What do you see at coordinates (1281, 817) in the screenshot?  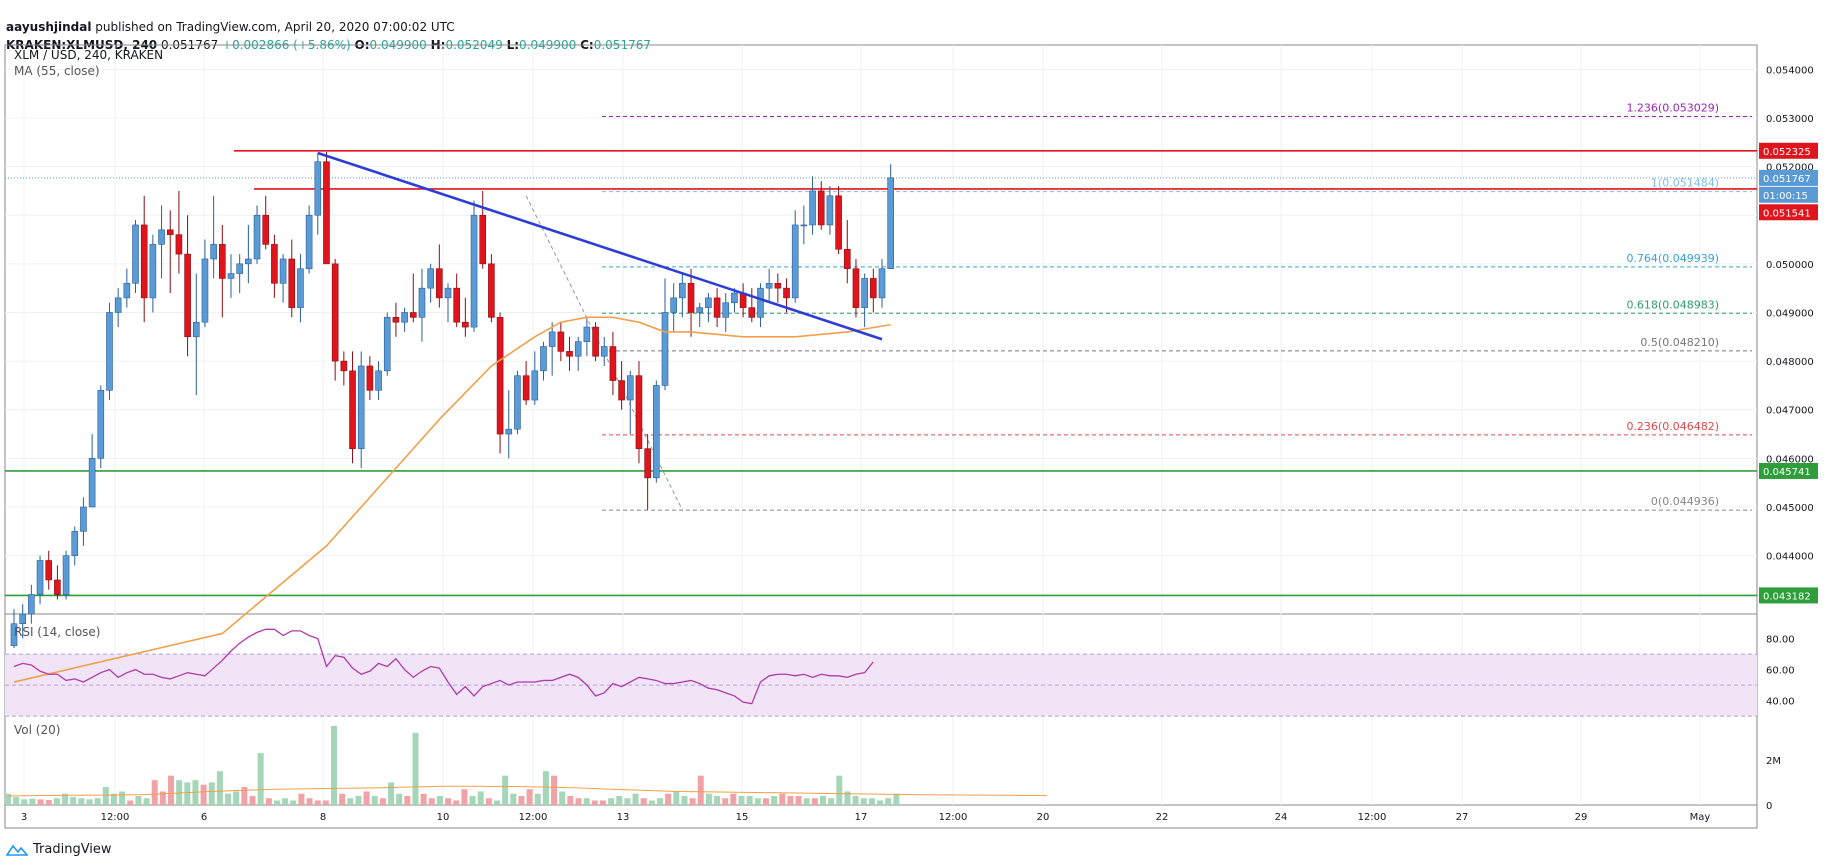 I see `x-tick-label: 24` at bounding box center [1281, 817].